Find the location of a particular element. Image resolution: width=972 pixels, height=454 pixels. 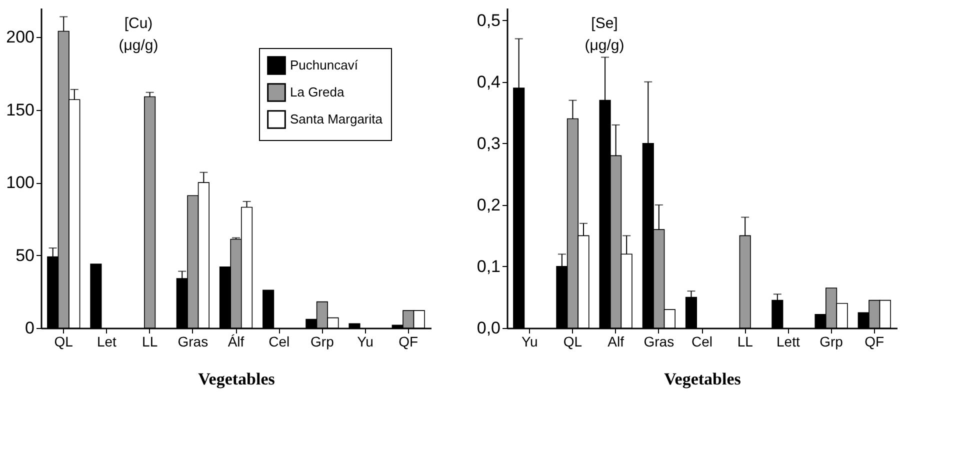

y-tick-label: 0 is located at coordinates (29, 328).